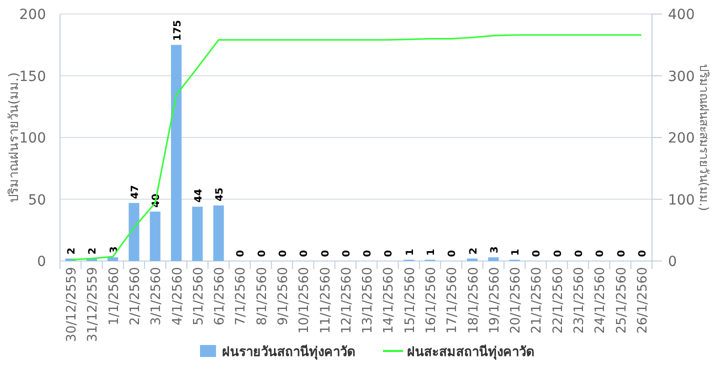 This screenshot has height=368, width=715. What do you see at coordinates (389, 300) in the screenshot?
I see `x-tick-label: 14/1/2560` at bounding box center [389, 300].